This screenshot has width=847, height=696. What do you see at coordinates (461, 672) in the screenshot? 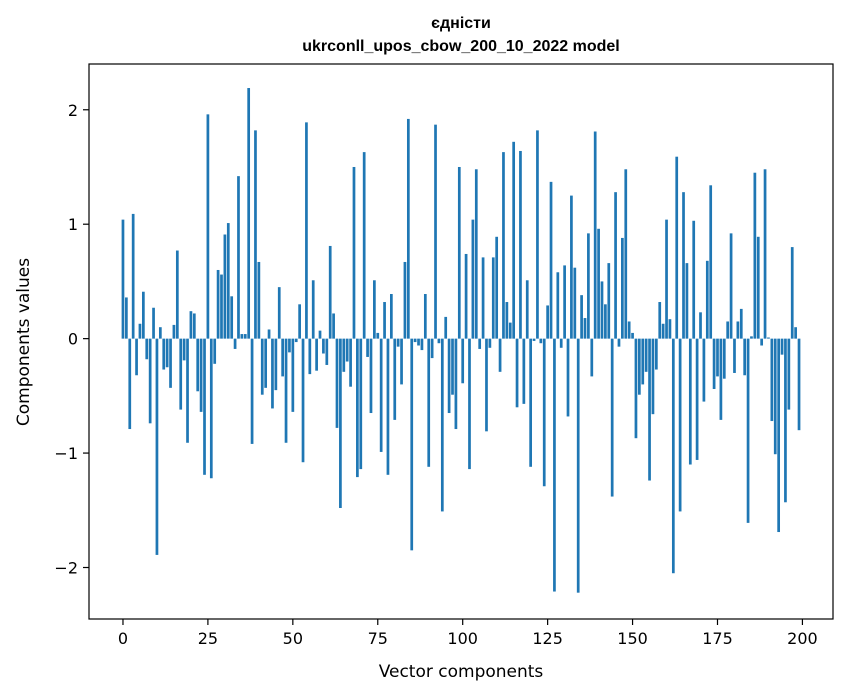
I see `x-axis-label: Vector components` at bounding box center [461, 672].